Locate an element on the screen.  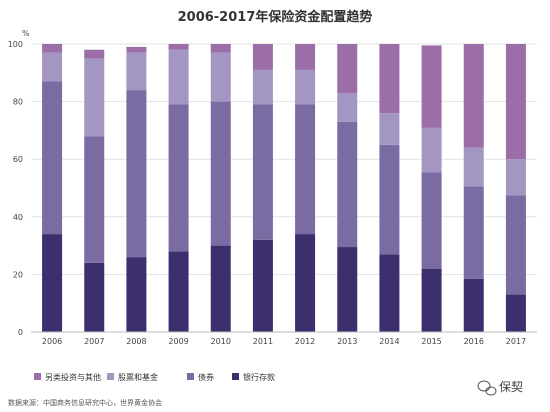
watermark: 保契 is located at coordinates (500, 388).